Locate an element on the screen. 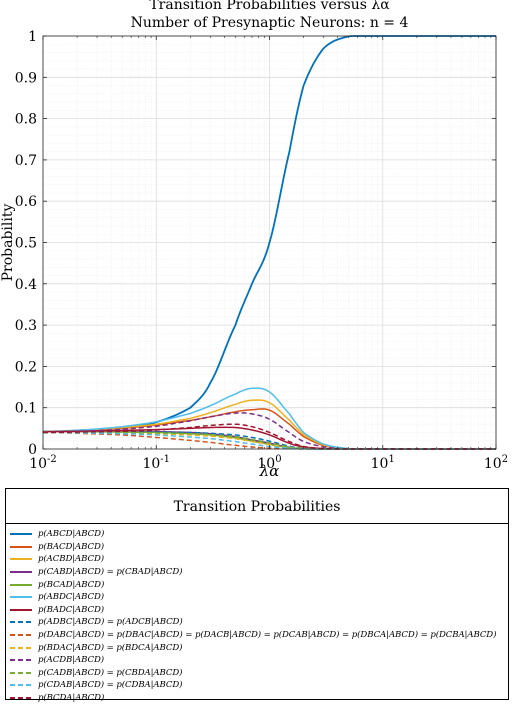  x-tick-label-exponent: -2 is located at coordinates (52, 459).